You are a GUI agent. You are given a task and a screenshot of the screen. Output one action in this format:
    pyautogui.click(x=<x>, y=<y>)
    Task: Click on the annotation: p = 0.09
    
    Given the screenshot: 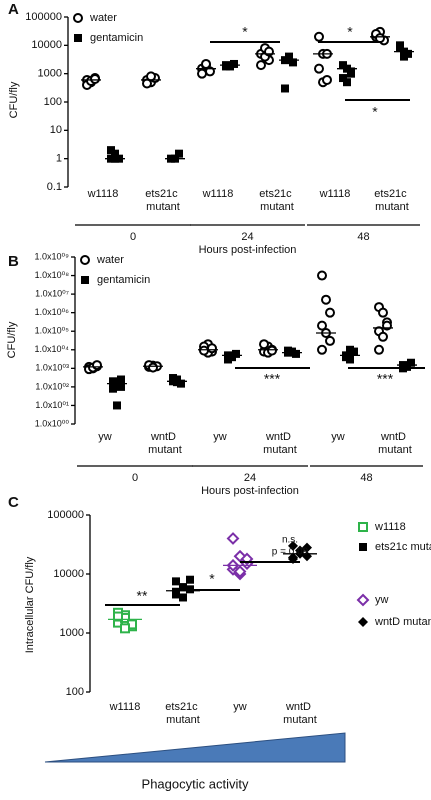 What is the action you would take?
    pyautogui.click(x=290, y=552)
    